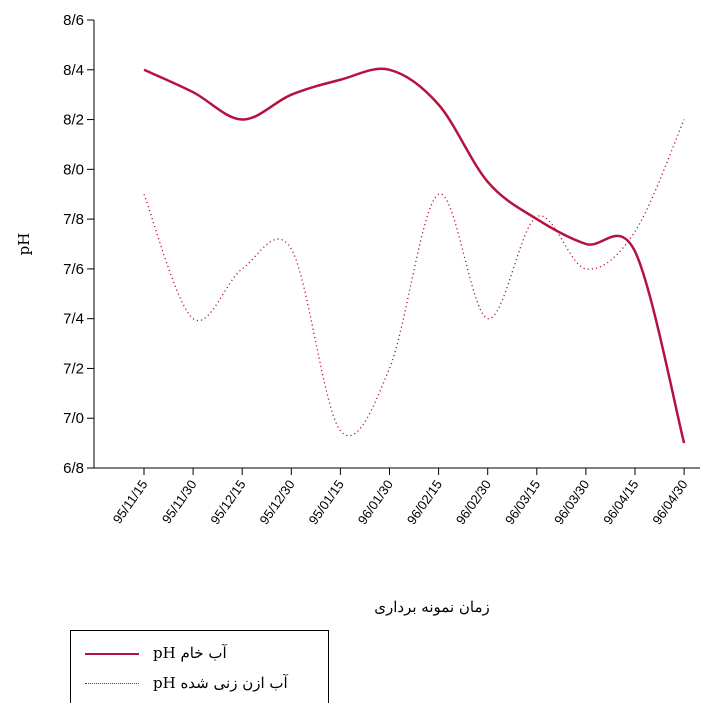 The width and height of the screenshot is (725, 703). Describe the element at coordinates (73, 368) in the screenshot. I see `y-tick-label: 7/2` at that location.